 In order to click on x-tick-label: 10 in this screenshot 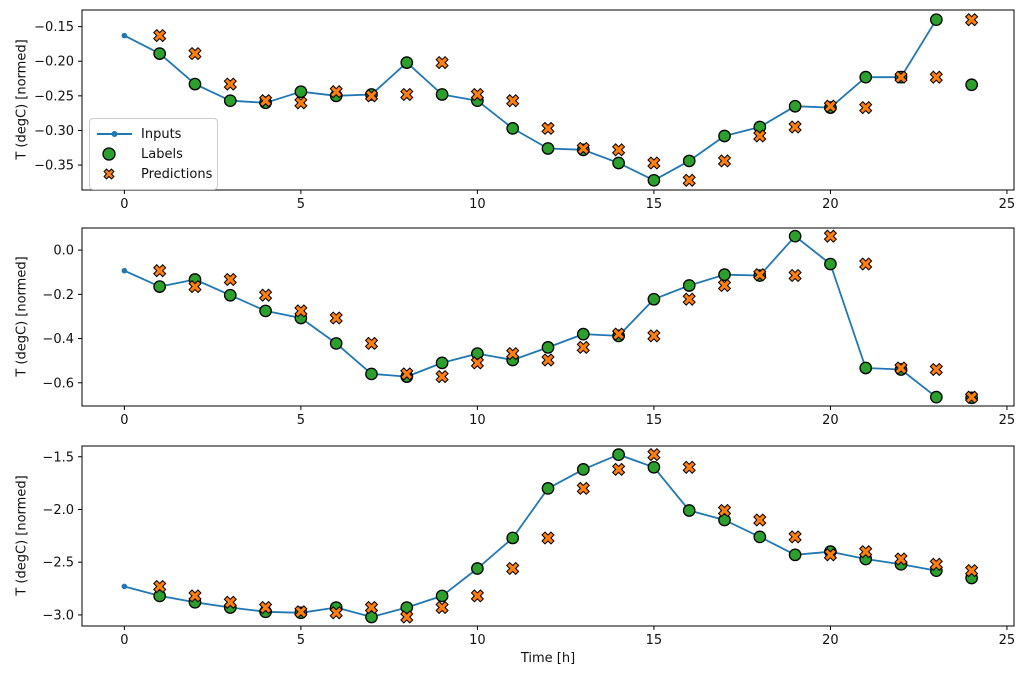, I will do `click(477, 420)`.